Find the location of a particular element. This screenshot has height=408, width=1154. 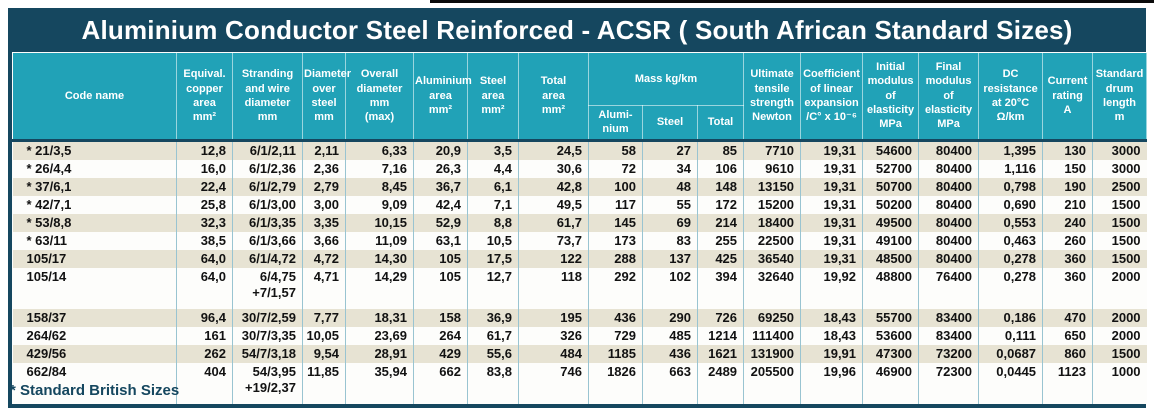

header-mass-group: Mass kg/km is located at coordinates (666, 79).